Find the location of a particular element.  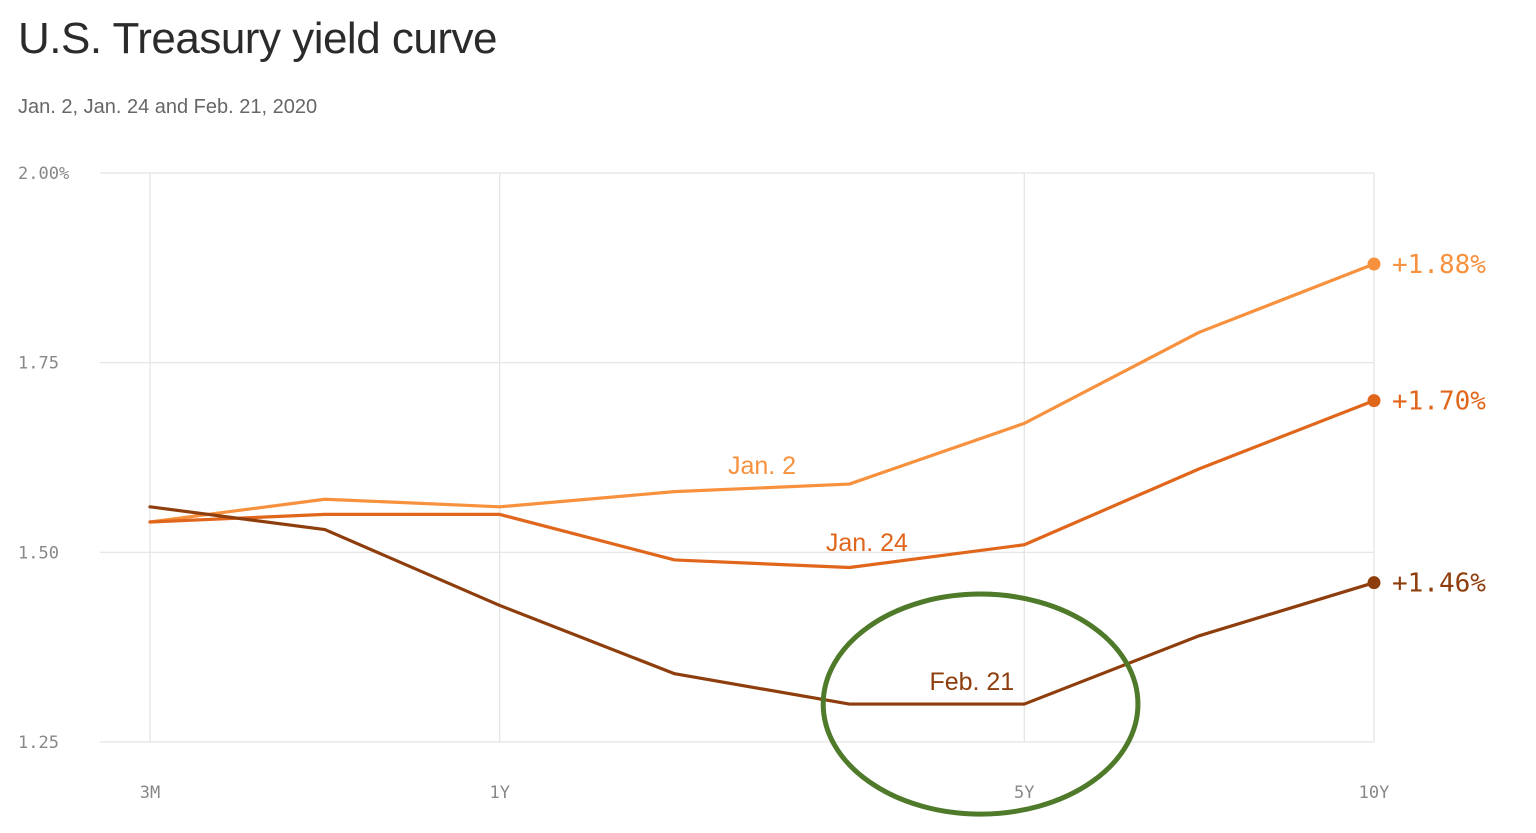

x-tick-label: 5Y is located at coordinates (1024, 793).